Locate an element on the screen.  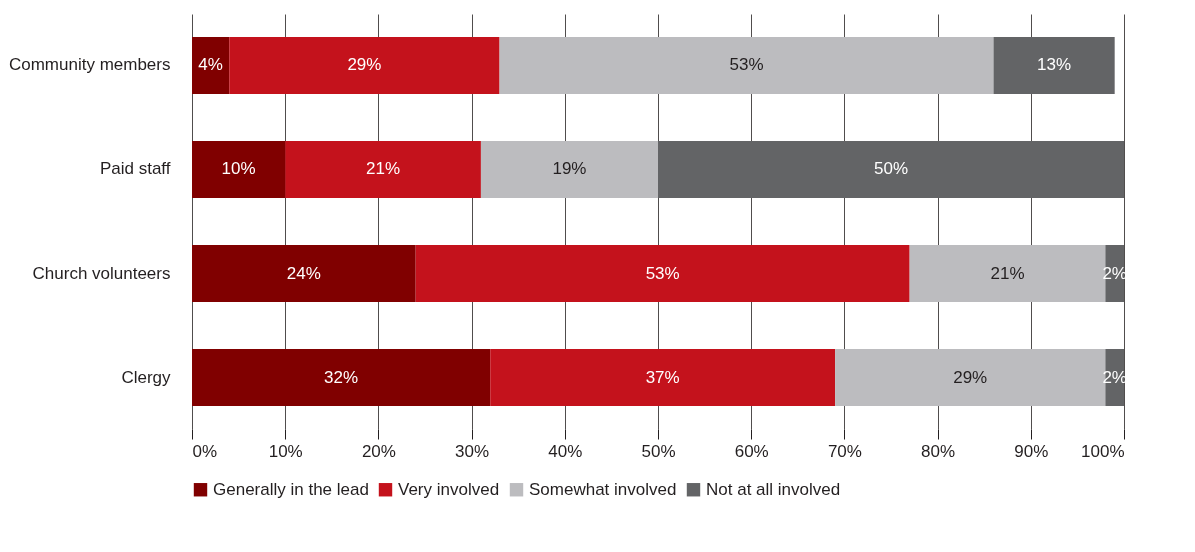
y-tick-label: Paid staff is located at coordinates (135, 169).